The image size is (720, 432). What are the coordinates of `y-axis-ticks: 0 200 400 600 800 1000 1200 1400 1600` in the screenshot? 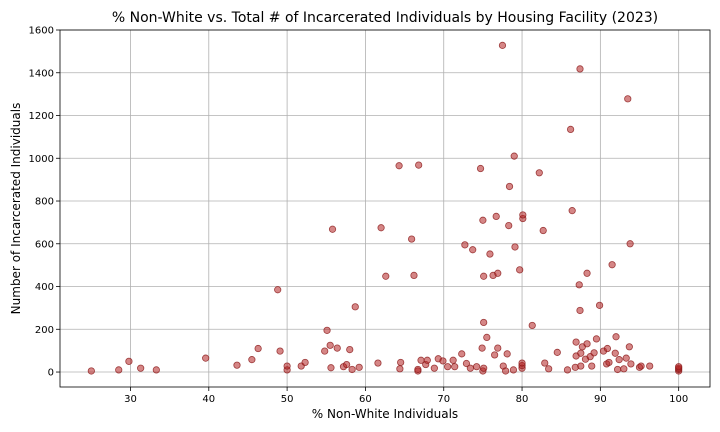 It's located at (44, 202).